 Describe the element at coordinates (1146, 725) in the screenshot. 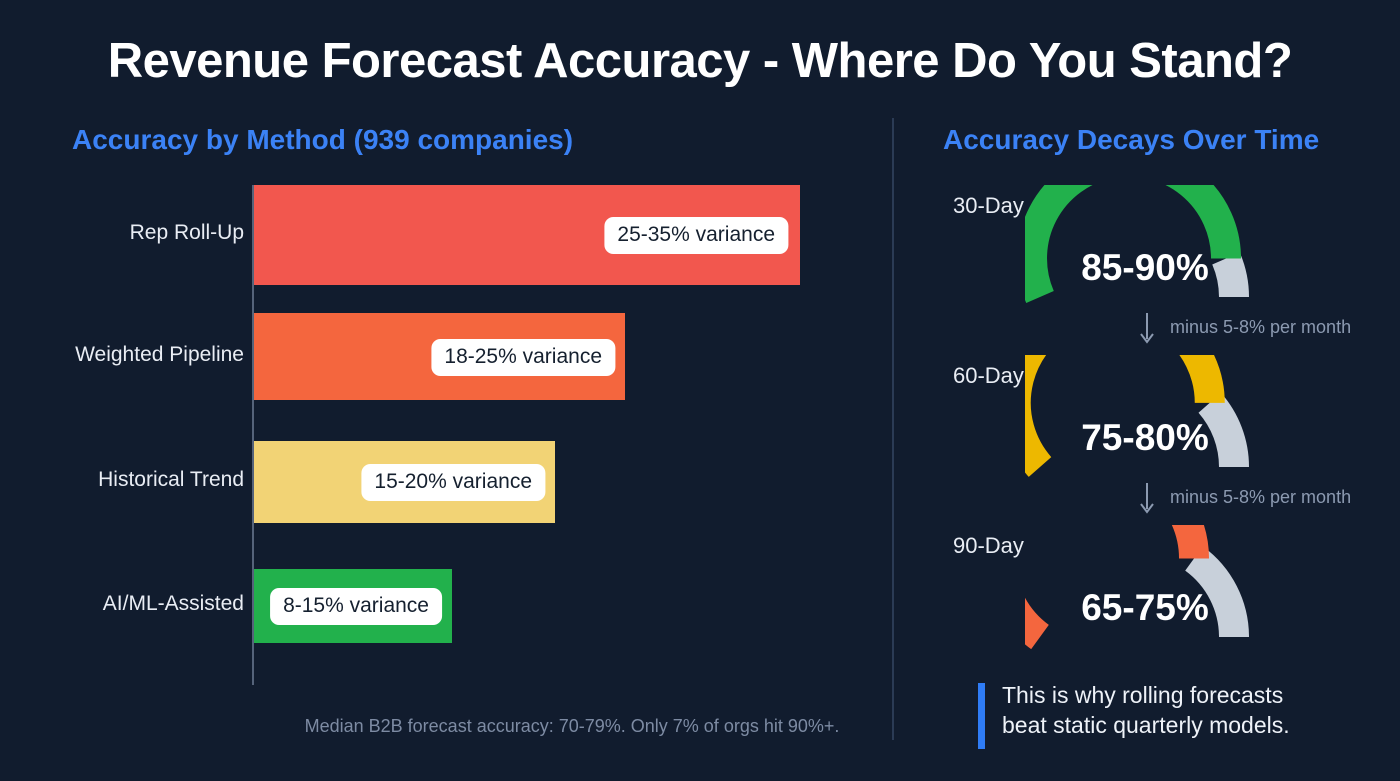

I see `callout-line-2: beat static quarterly models.` at that location.